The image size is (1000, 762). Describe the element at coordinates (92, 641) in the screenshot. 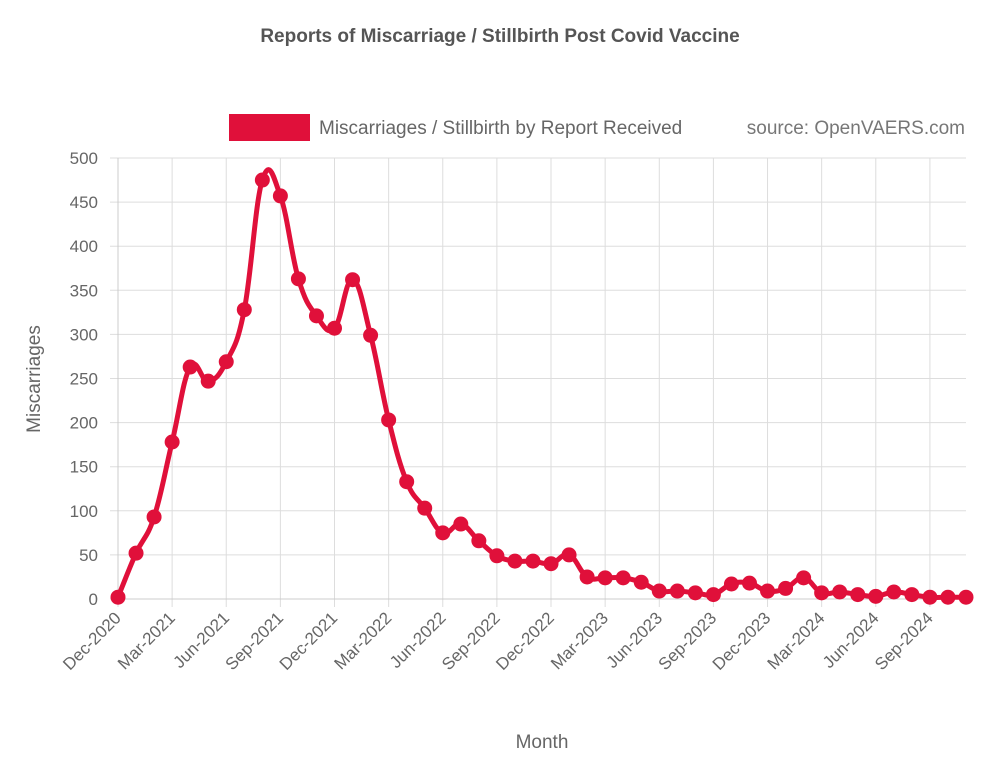

I see `x-tick-label: Dec-2020` at that location.